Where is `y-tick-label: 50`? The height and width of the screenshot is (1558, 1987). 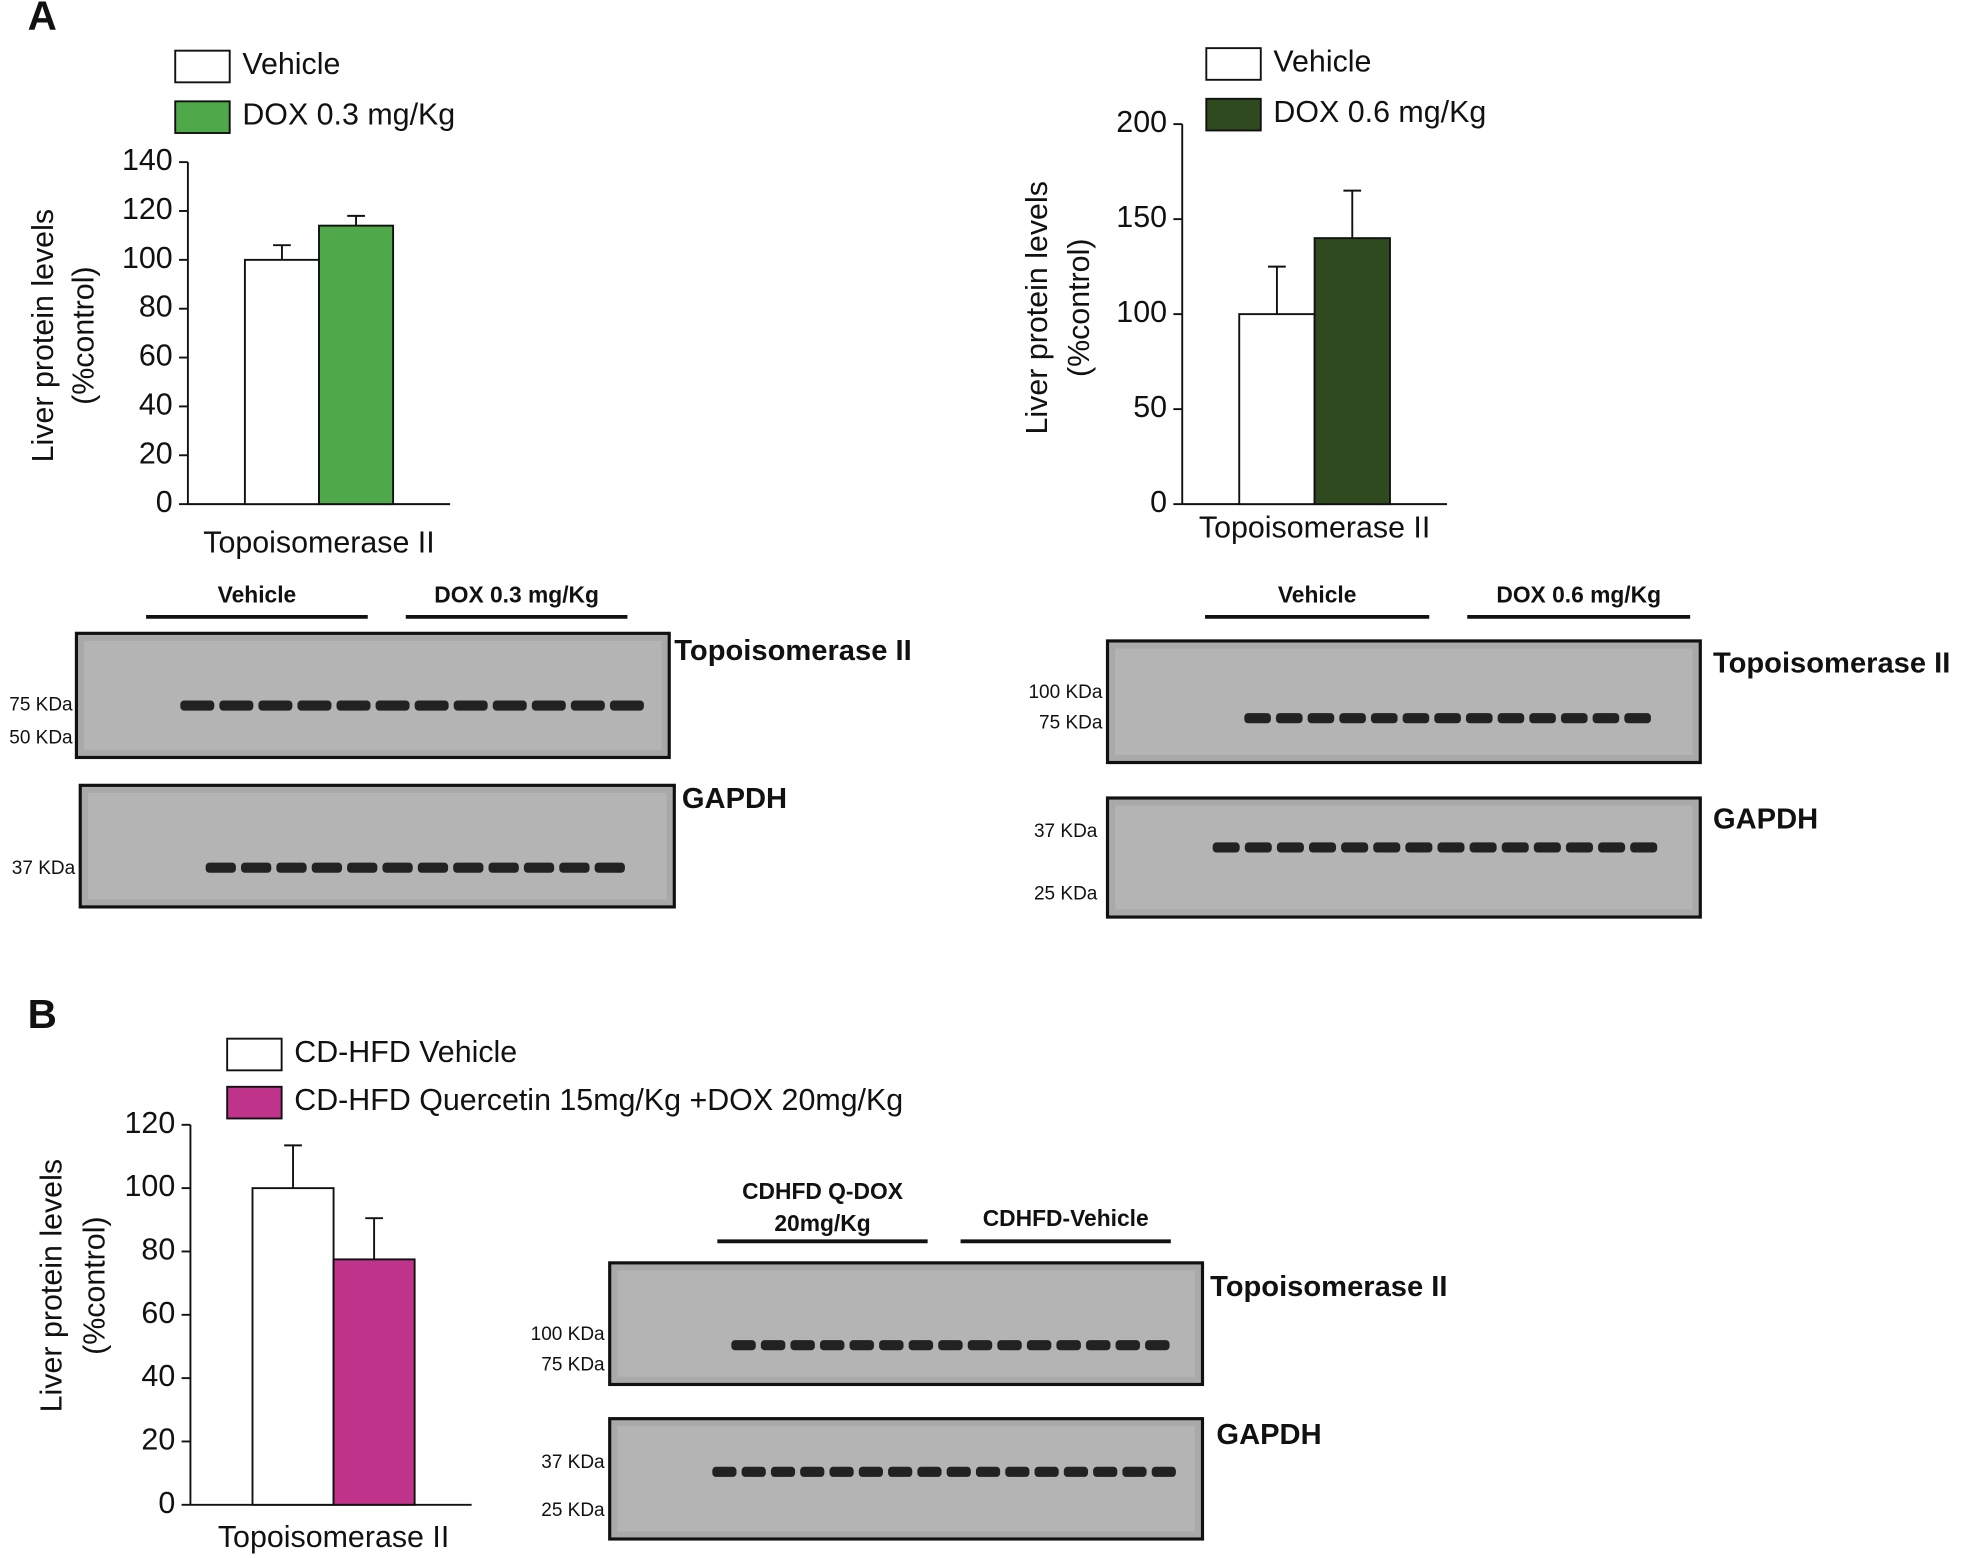
y-tick-label: 50 is located at coordinates (1150, 407).